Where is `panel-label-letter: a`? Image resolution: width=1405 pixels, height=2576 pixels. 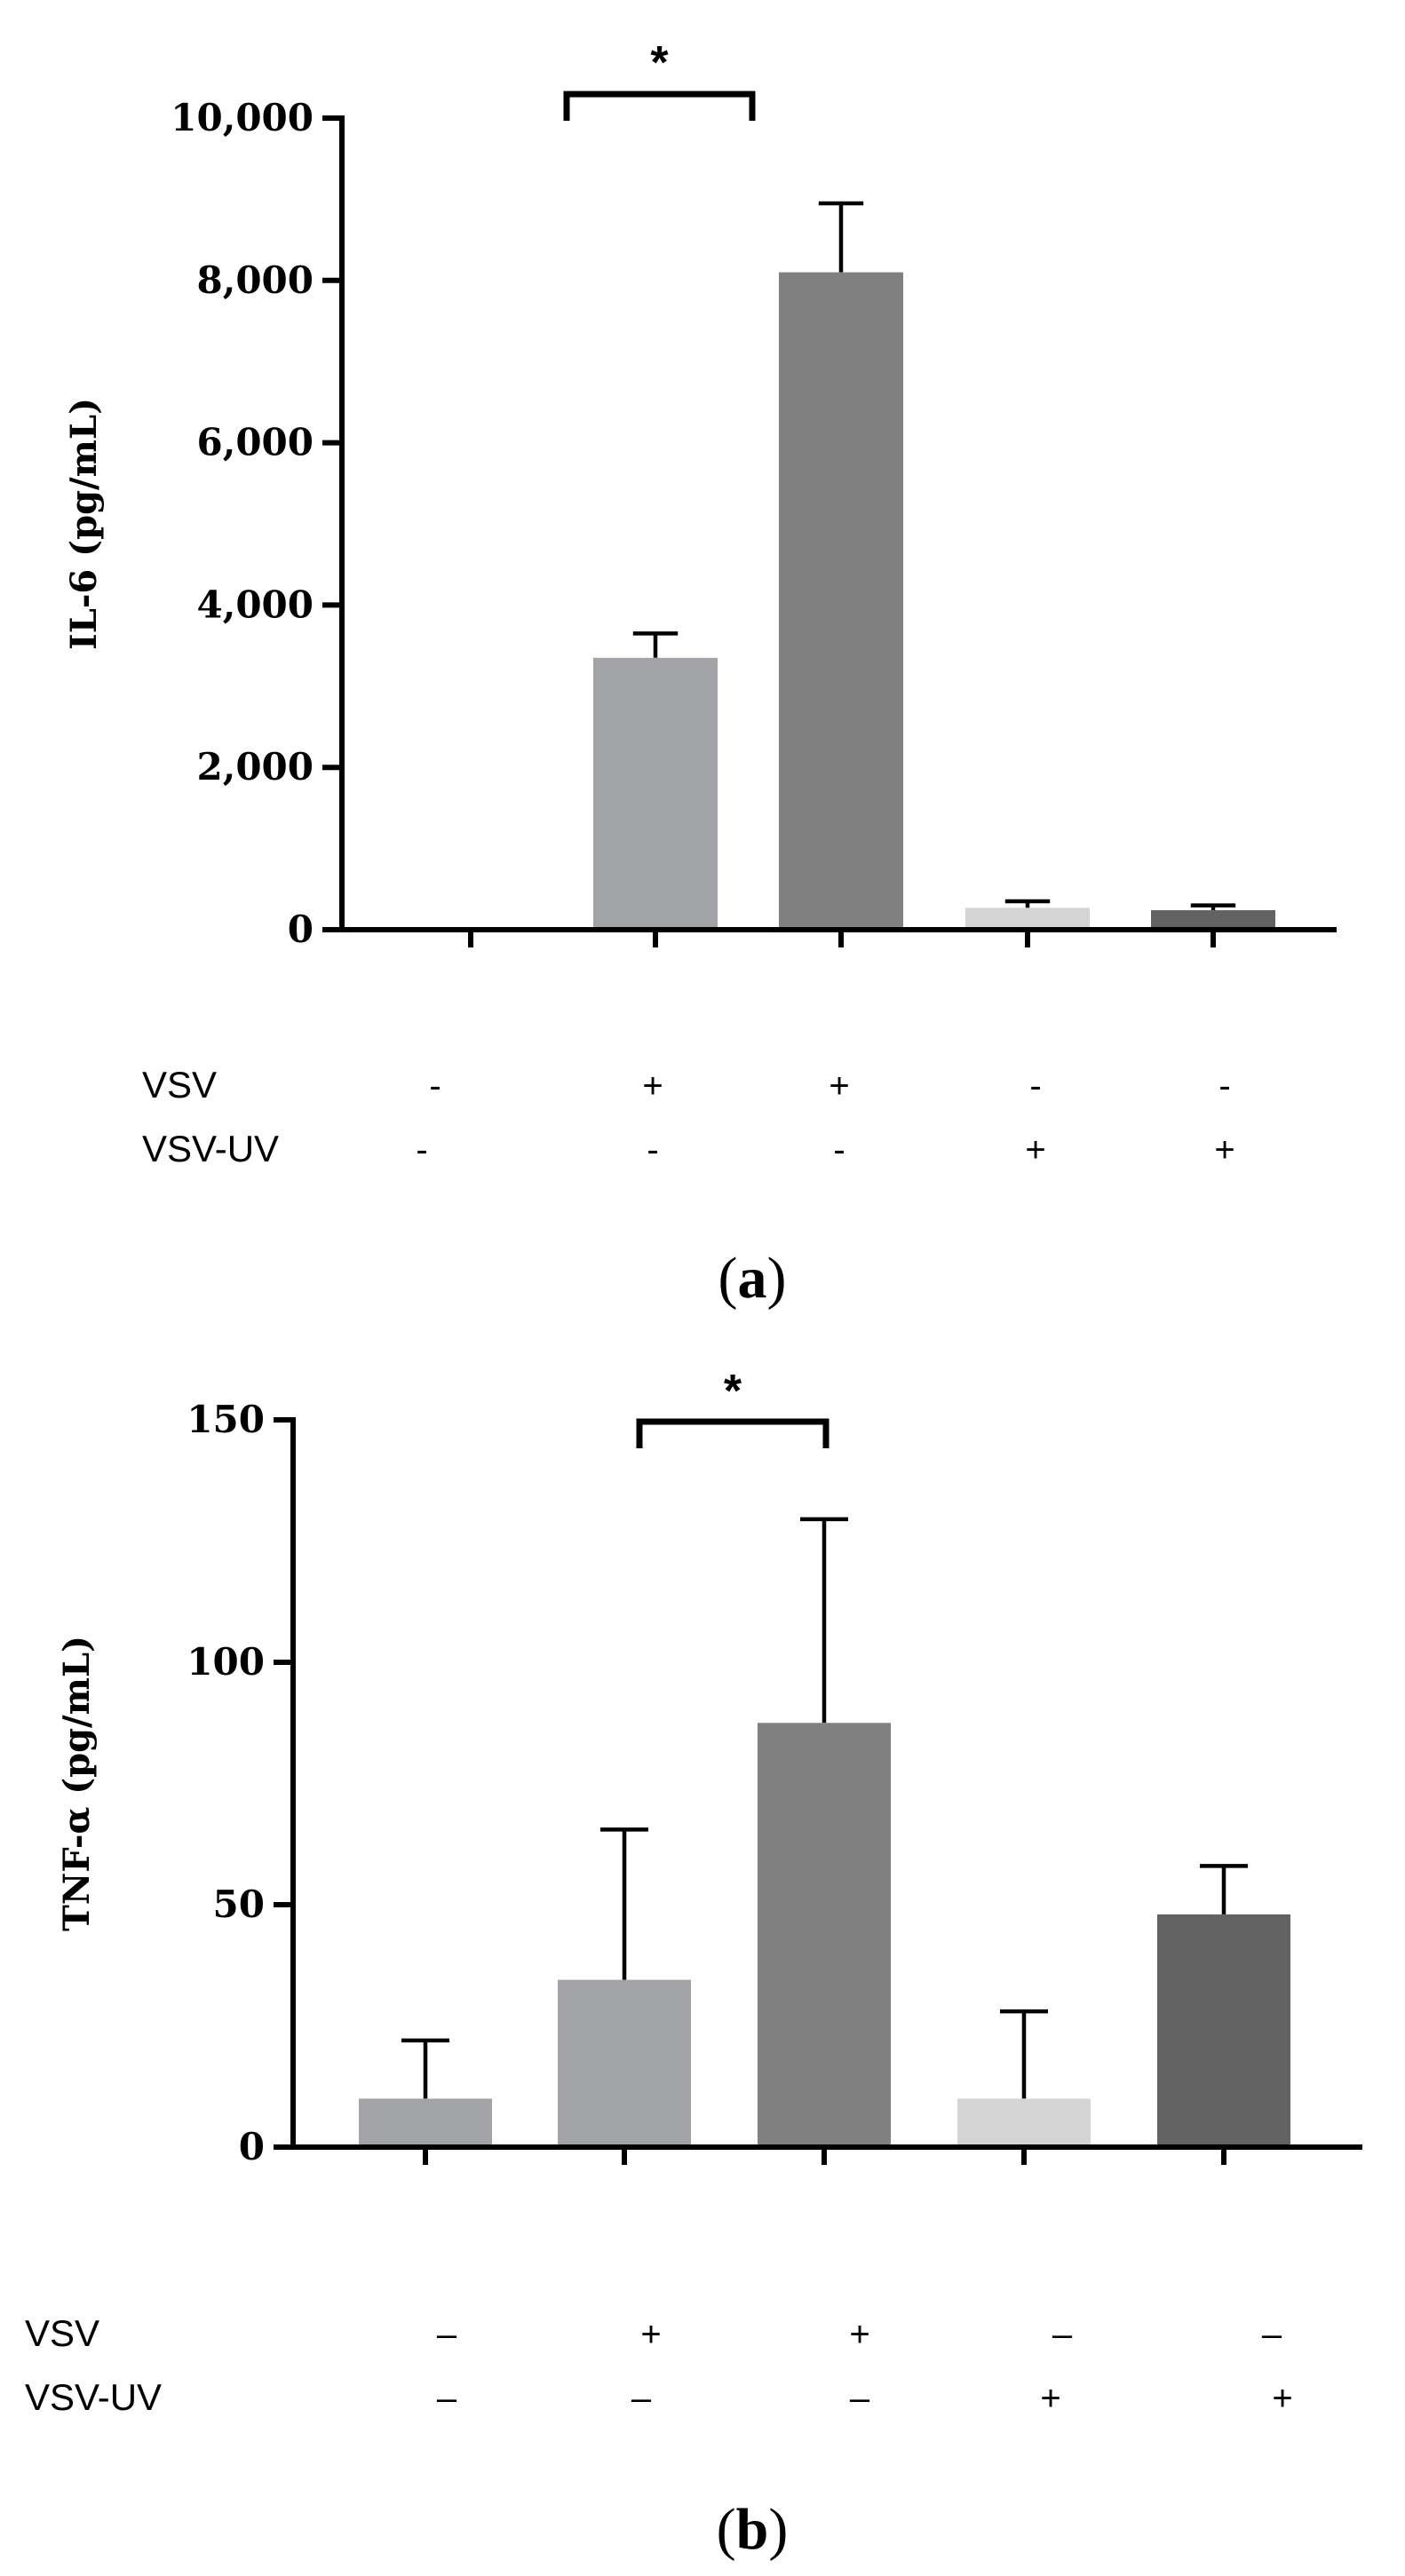
panel-label-letter: a is located at coordinates (752, 1279).